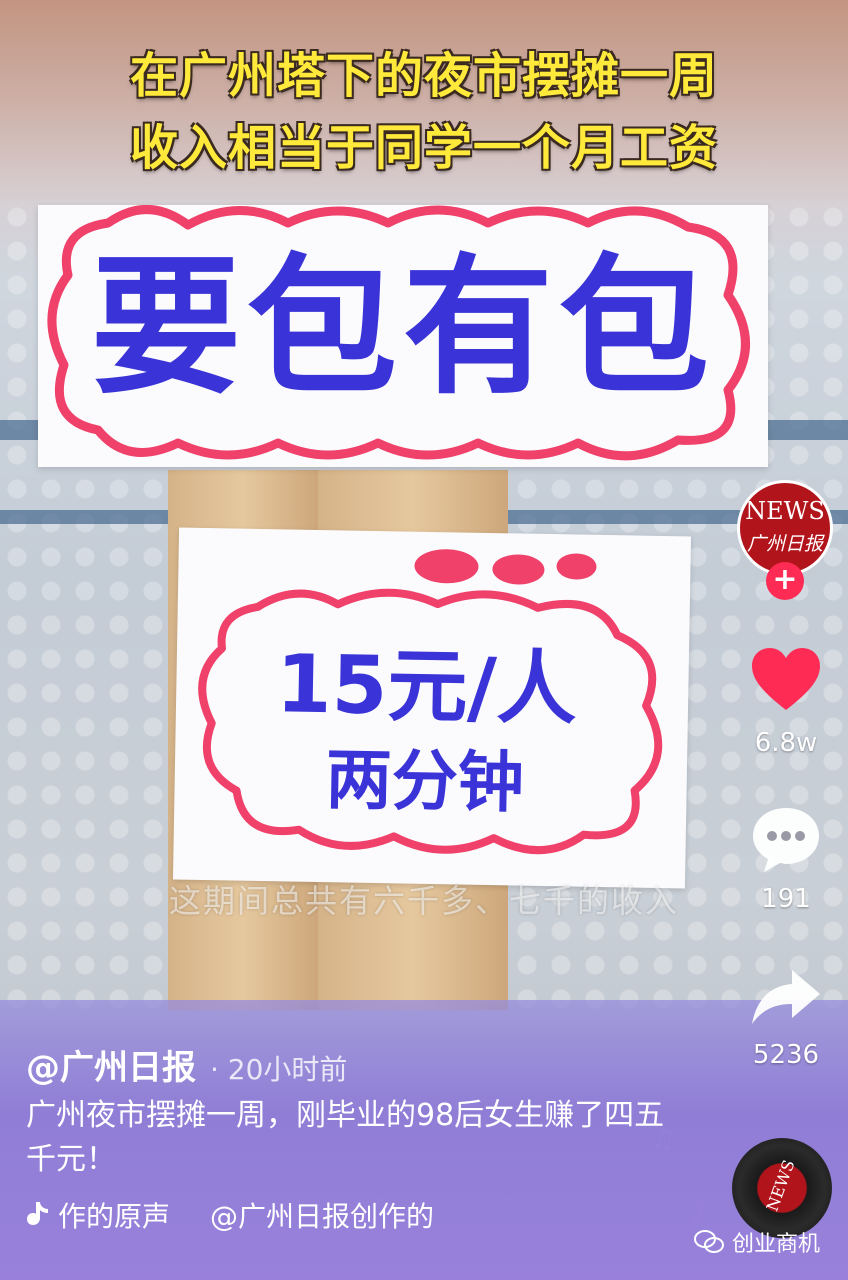  Describe the element at coordinates (786, 1055) in the screenshot. I see `share-count: 5236` at that location.